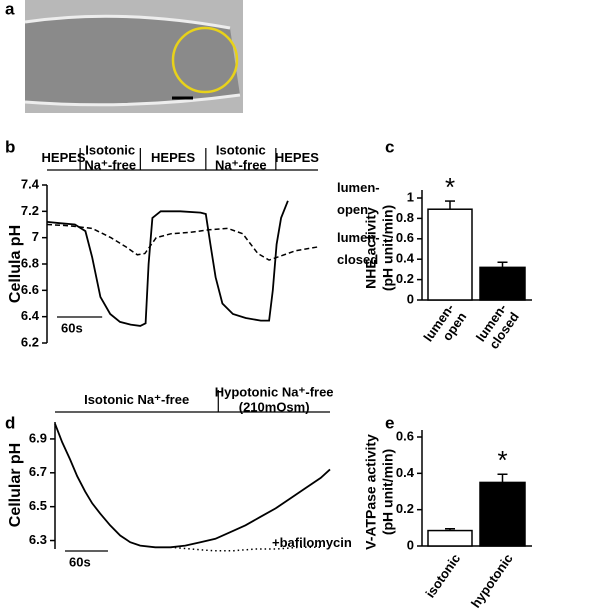 The image size is (609, 613). I want to click on condition-label-line: (210mOsm), so click(274, 407).